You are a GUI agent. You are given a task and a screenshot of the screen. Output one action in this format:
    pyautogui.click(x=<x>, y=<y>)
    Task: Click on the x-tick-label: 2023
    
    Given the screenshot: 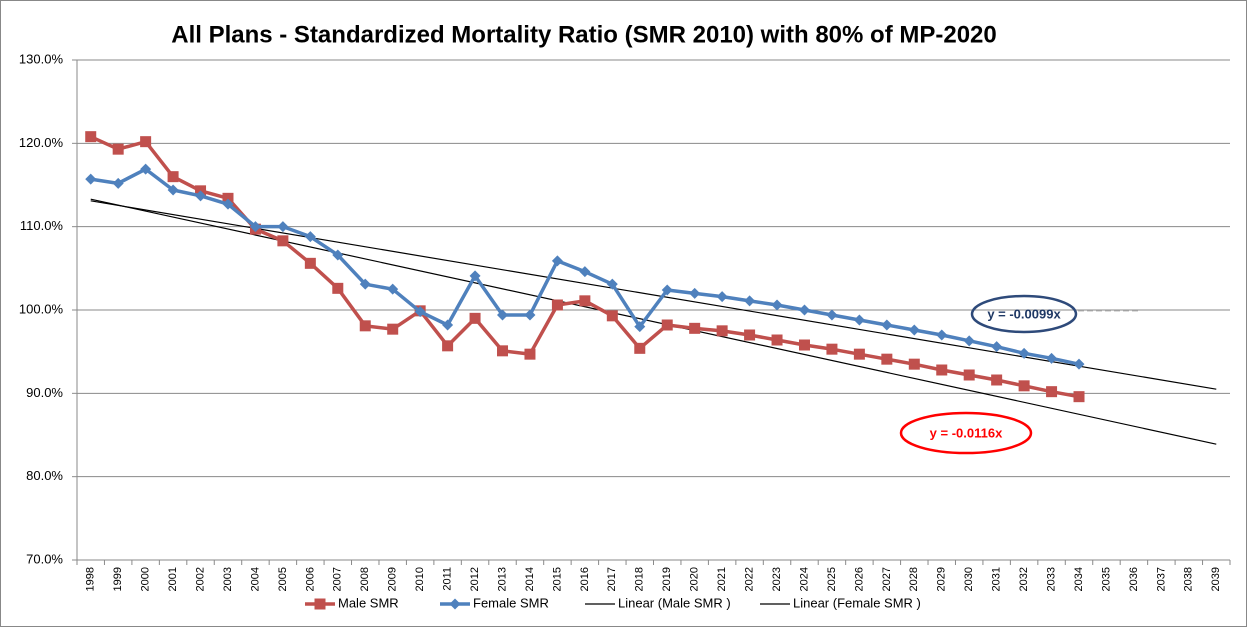 What is the action you would take?
    pyautogui.click(x=777, y=579)
    